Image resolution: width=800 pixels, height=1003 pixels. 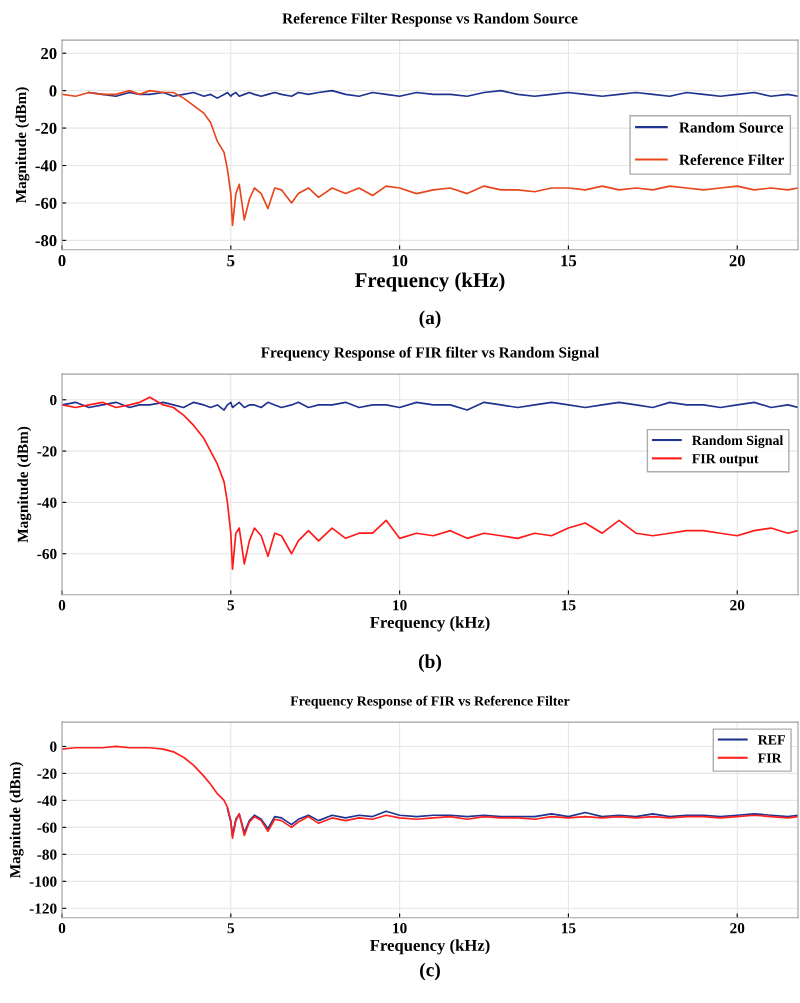 What do you see at coordinates (430, 663) in the screenshot?
I see `text: (b)` at bounding box center [430, 663].